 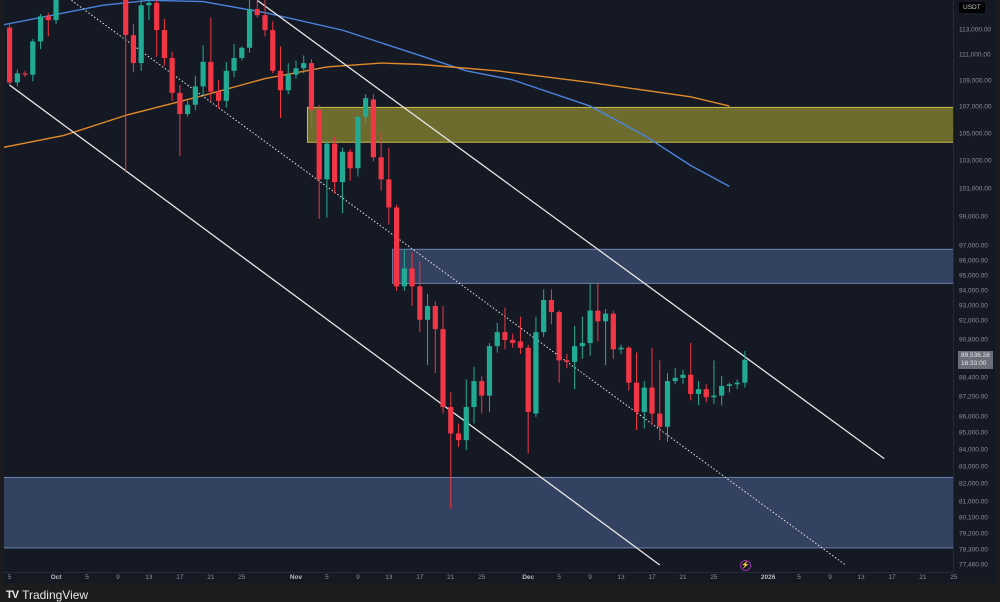 What do you see at coordinates (972, 7) in the screenshot?
I see `currency-label: USDT` at bounding box center [972, 7].